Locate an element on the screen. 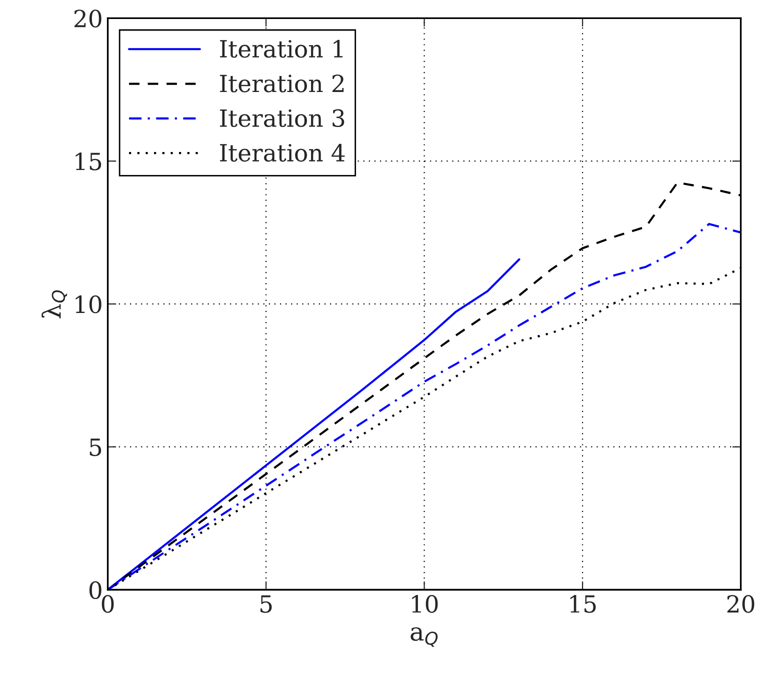 The image size is (759, 674). legend-label: Iteration 1 is located at coordinates (281, 49).